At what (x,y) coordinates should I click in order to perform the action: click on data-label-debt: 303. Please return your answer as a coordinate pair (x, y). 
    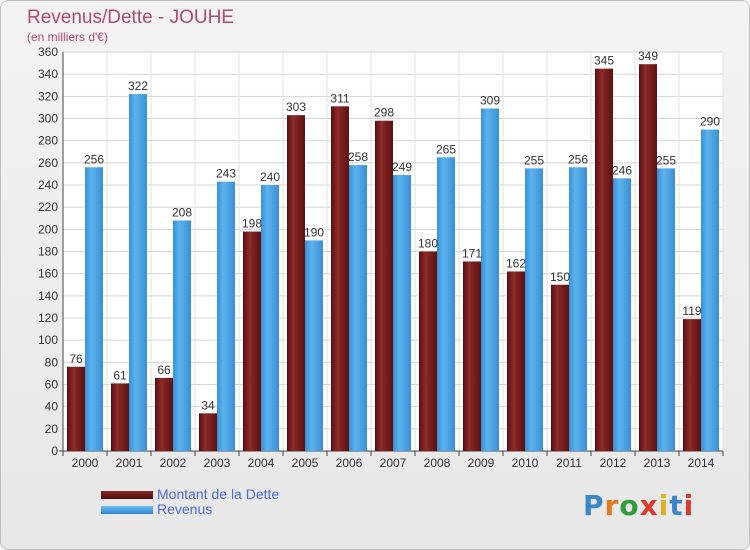
    Looking at the image, I should click on (296, 107).